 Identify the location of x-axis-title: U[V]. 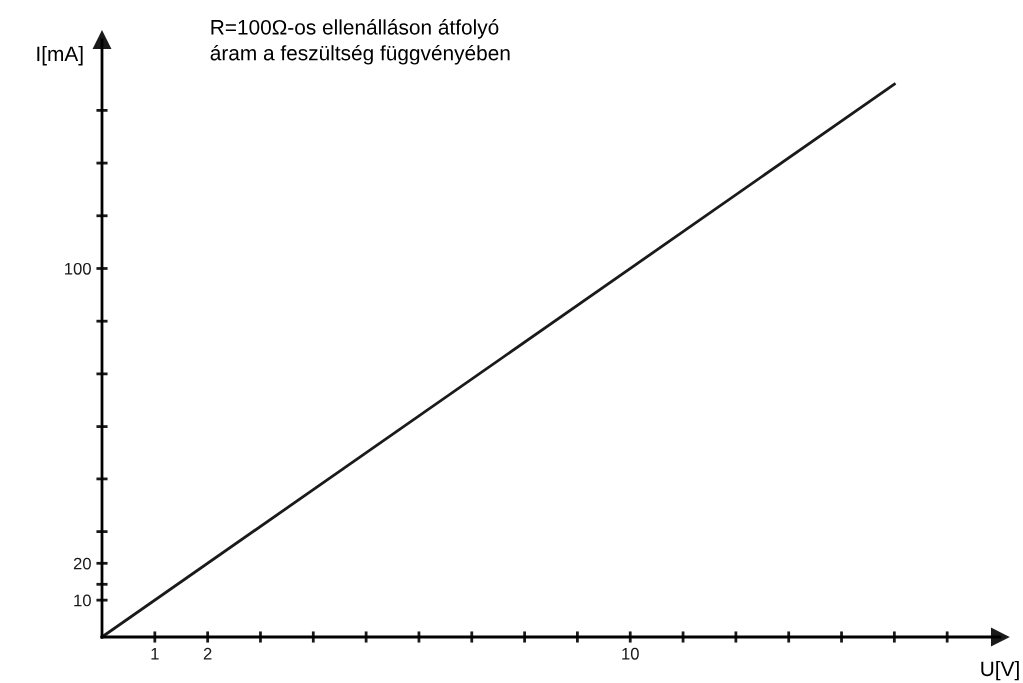
(1000, 670).